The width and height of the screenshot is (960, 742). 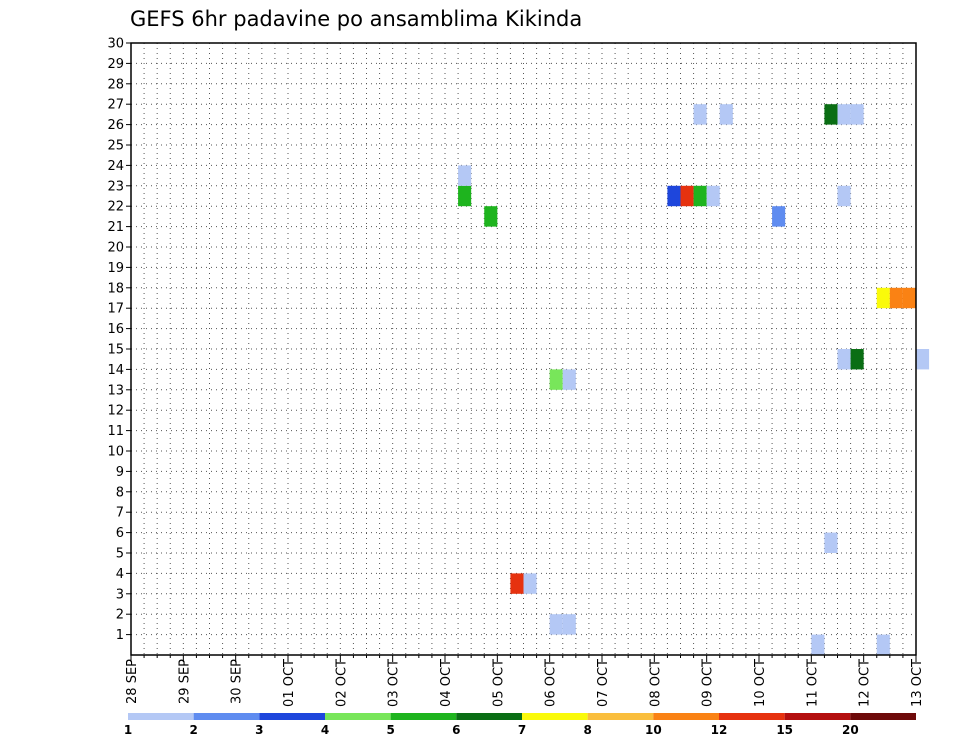 I want to click on y-tick-label: 28, so click(x=115, y=84).